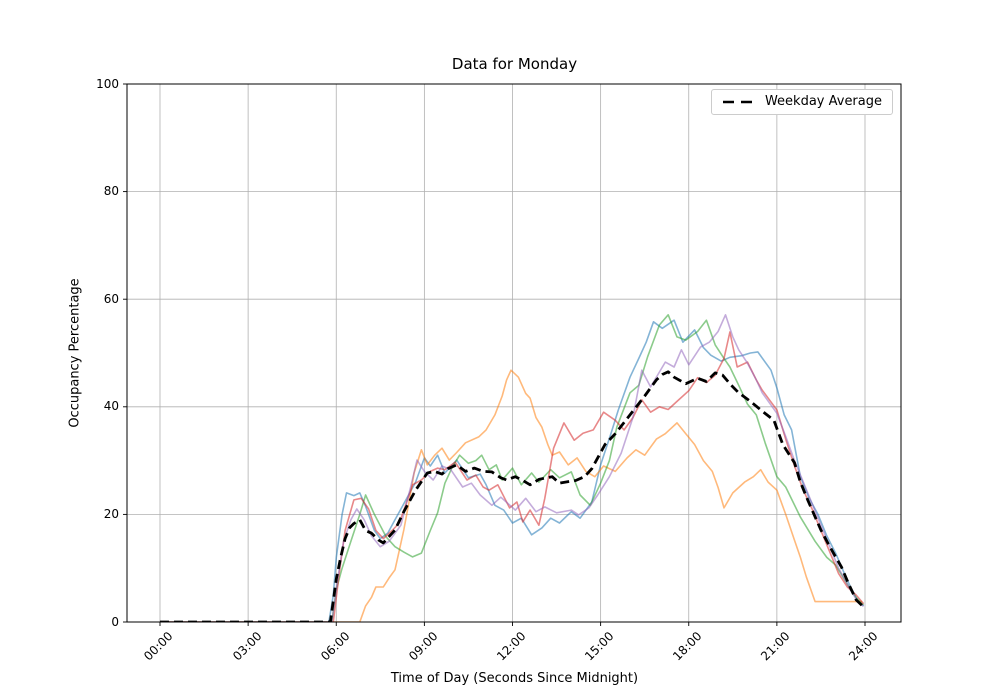  What do you see at coordinates (111, 191) in the screenshot?
I see `y-tick-label: 80` at bounding box center [111, 191].